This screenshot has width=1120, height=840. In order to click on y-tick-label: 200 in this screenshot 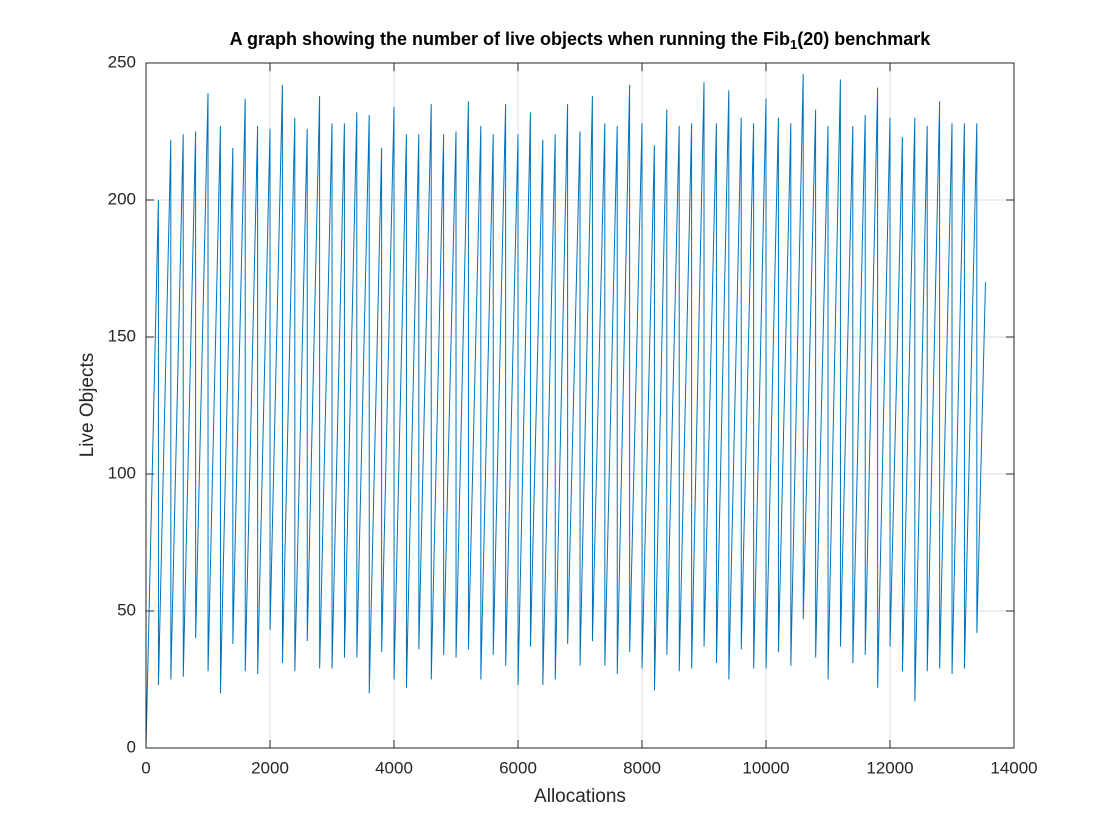, I will do `click(122, 198)`.